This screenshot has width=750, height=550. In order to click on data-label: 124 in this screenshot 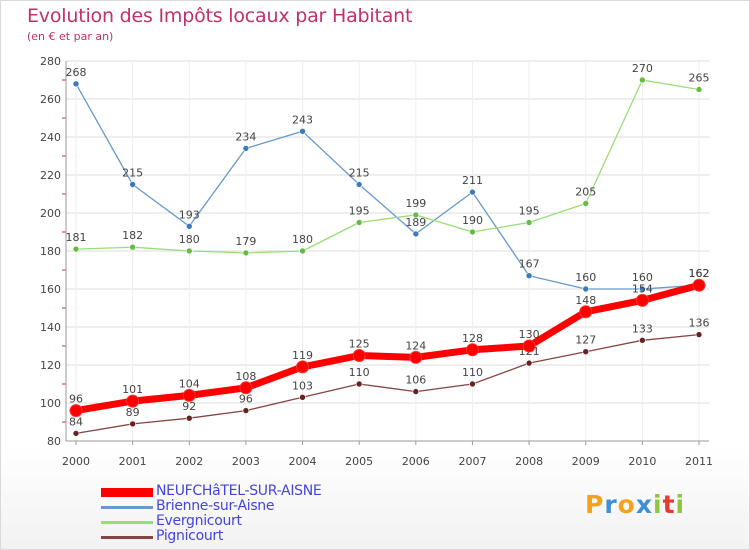, I will do `click(415, 345)`.